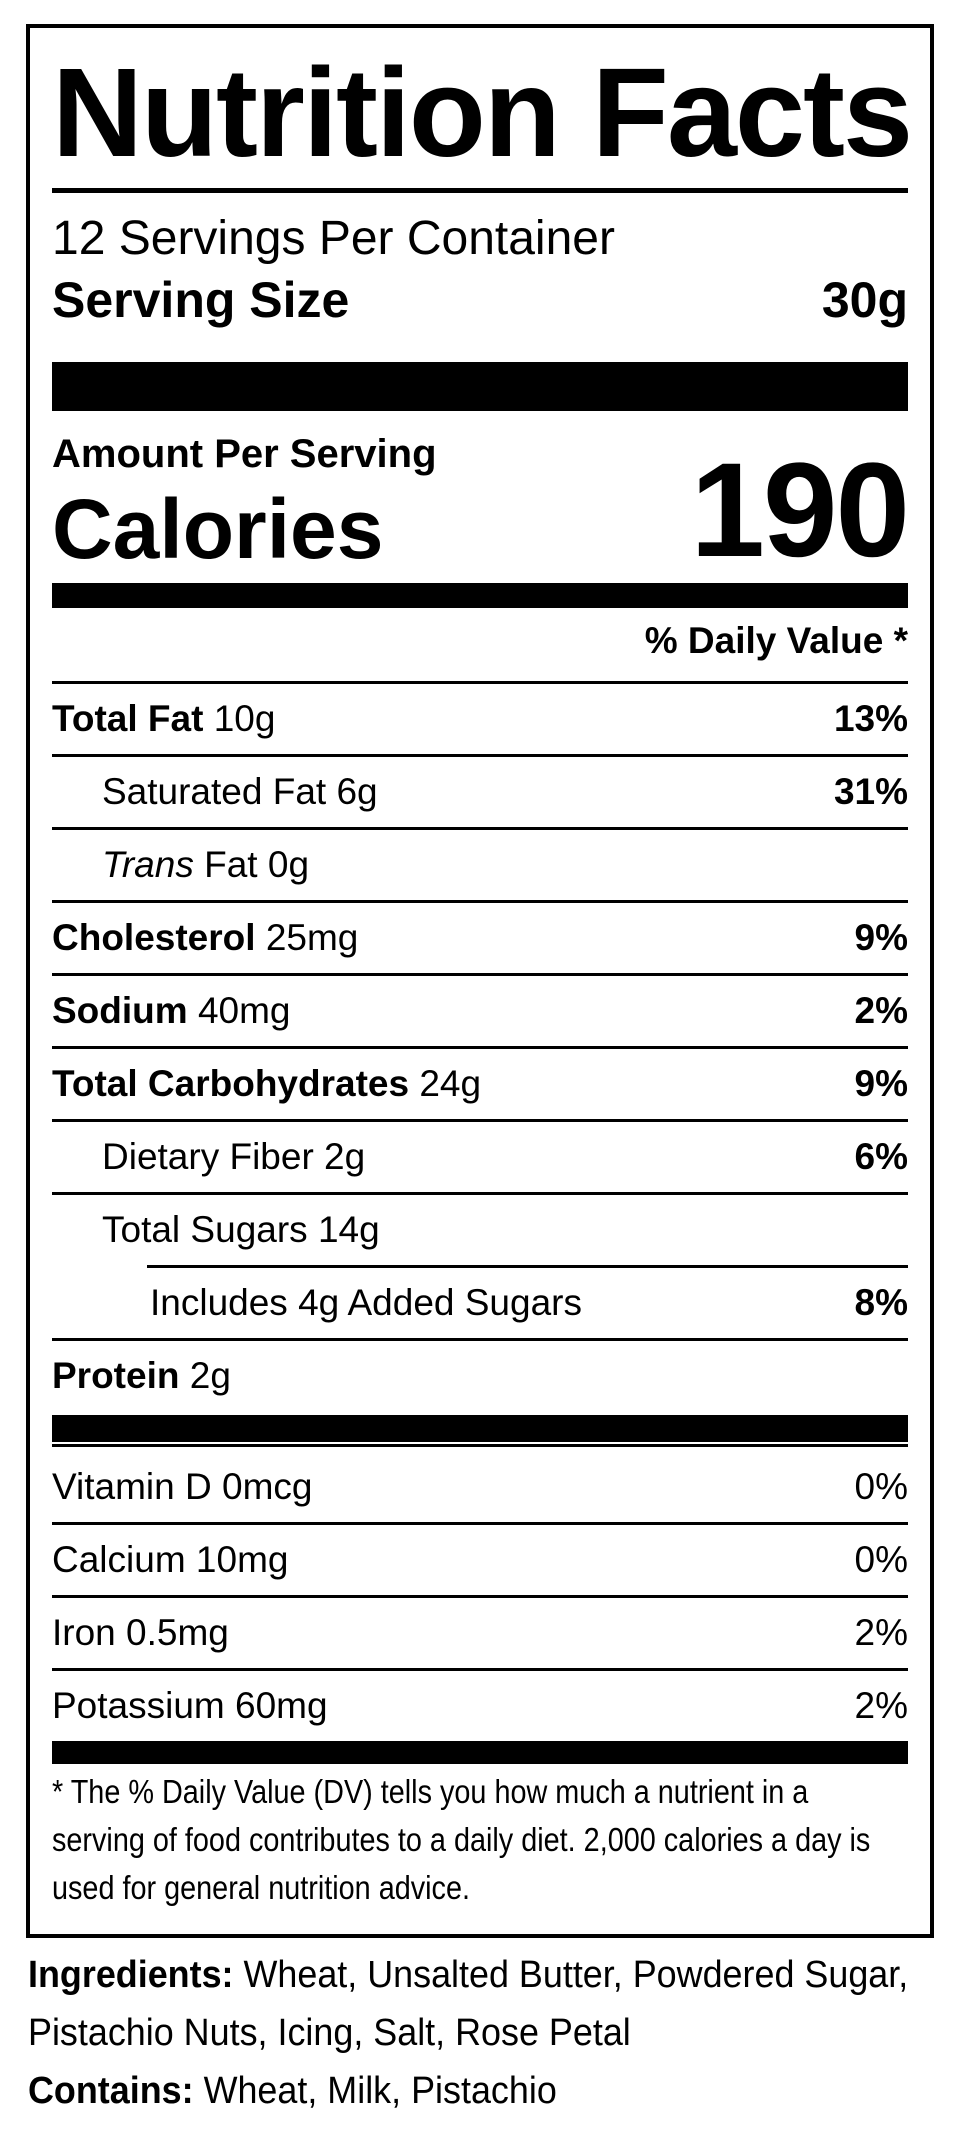 The image size is (960, 2145). I want to click on nutrient-text: Dietary Fiber 2g, so click(234, 1156).